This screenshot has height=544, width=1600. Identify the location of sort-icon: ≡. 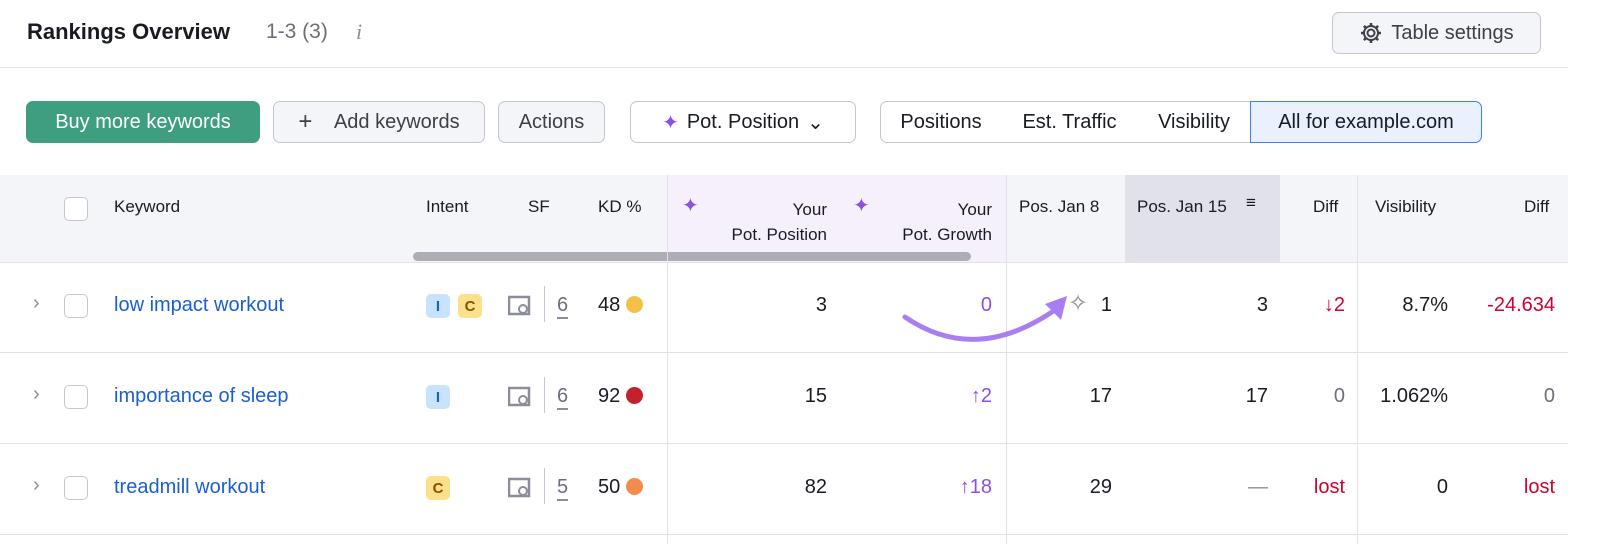
(1251, 202).